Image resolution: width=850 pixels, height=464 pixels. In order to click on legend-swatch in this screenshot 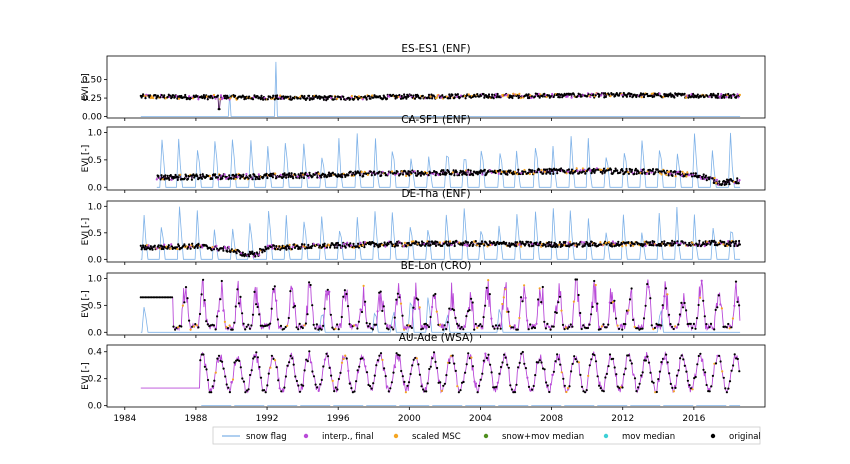, I will do `click(486, 436)`.